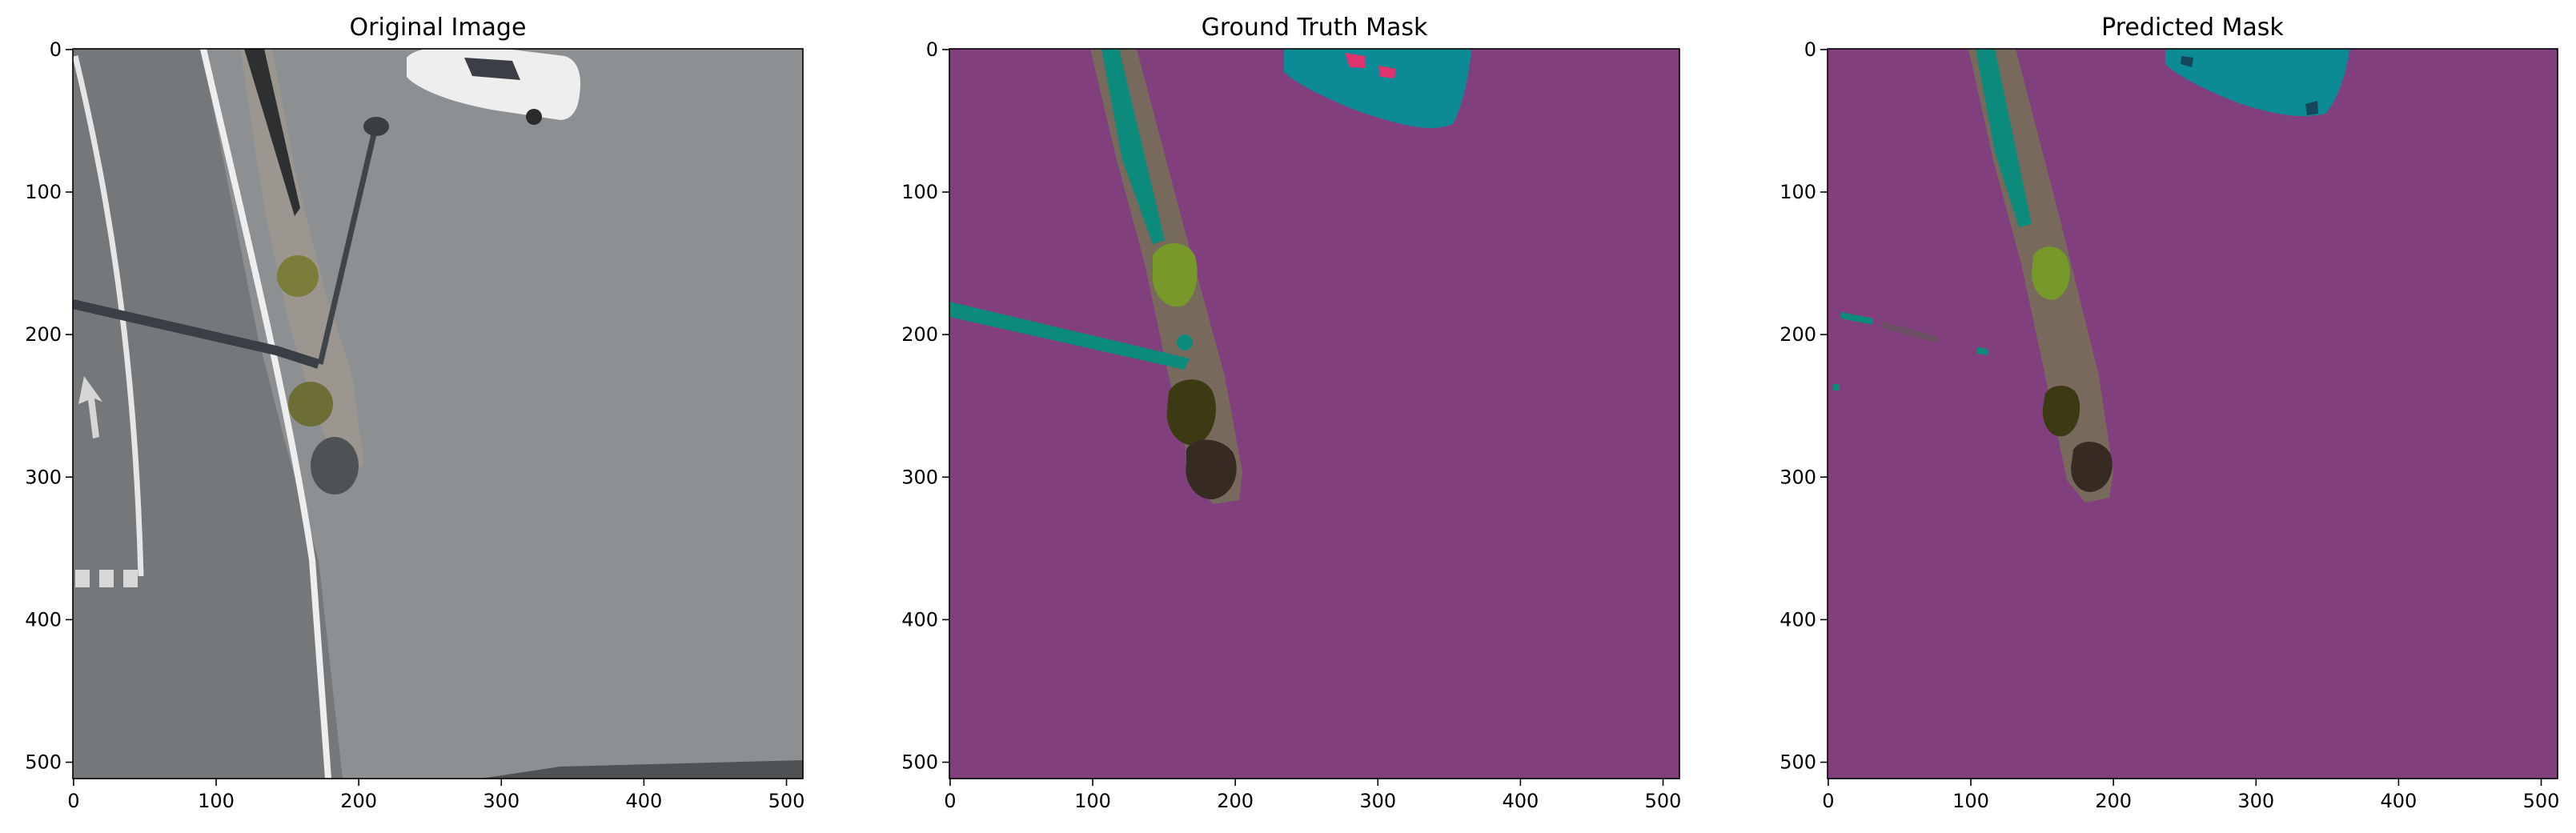 Image resolution: width=2576 pixels, height=833 pixels. What do you see at coordinates (376, 126) in the screenshot?
I see `lamp-head-shadow` at bounding box center [376, 126].